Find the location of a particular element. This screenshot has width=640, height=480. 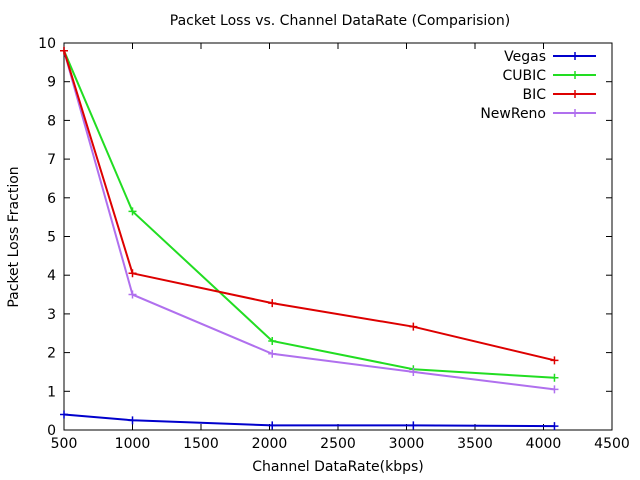

y-tick-label: 1 is located at coordinates (51, 392).